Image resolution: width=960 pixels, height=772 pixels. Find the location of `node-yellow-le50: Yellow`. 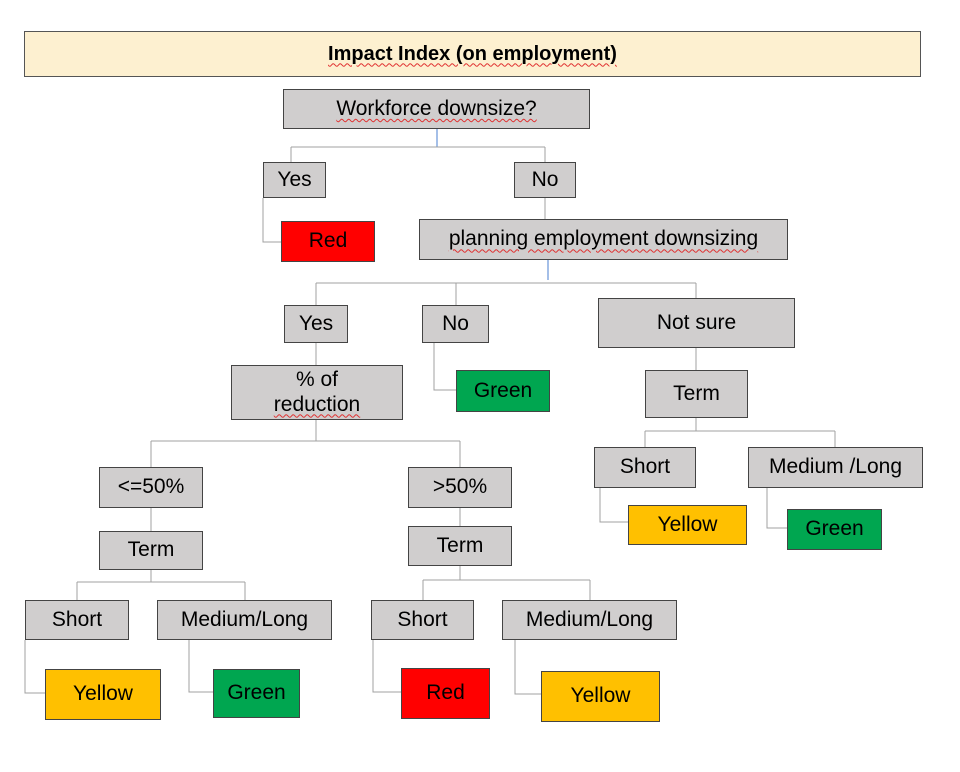

node-yellow-le50: Yellow is located at coordinates (103, 694).